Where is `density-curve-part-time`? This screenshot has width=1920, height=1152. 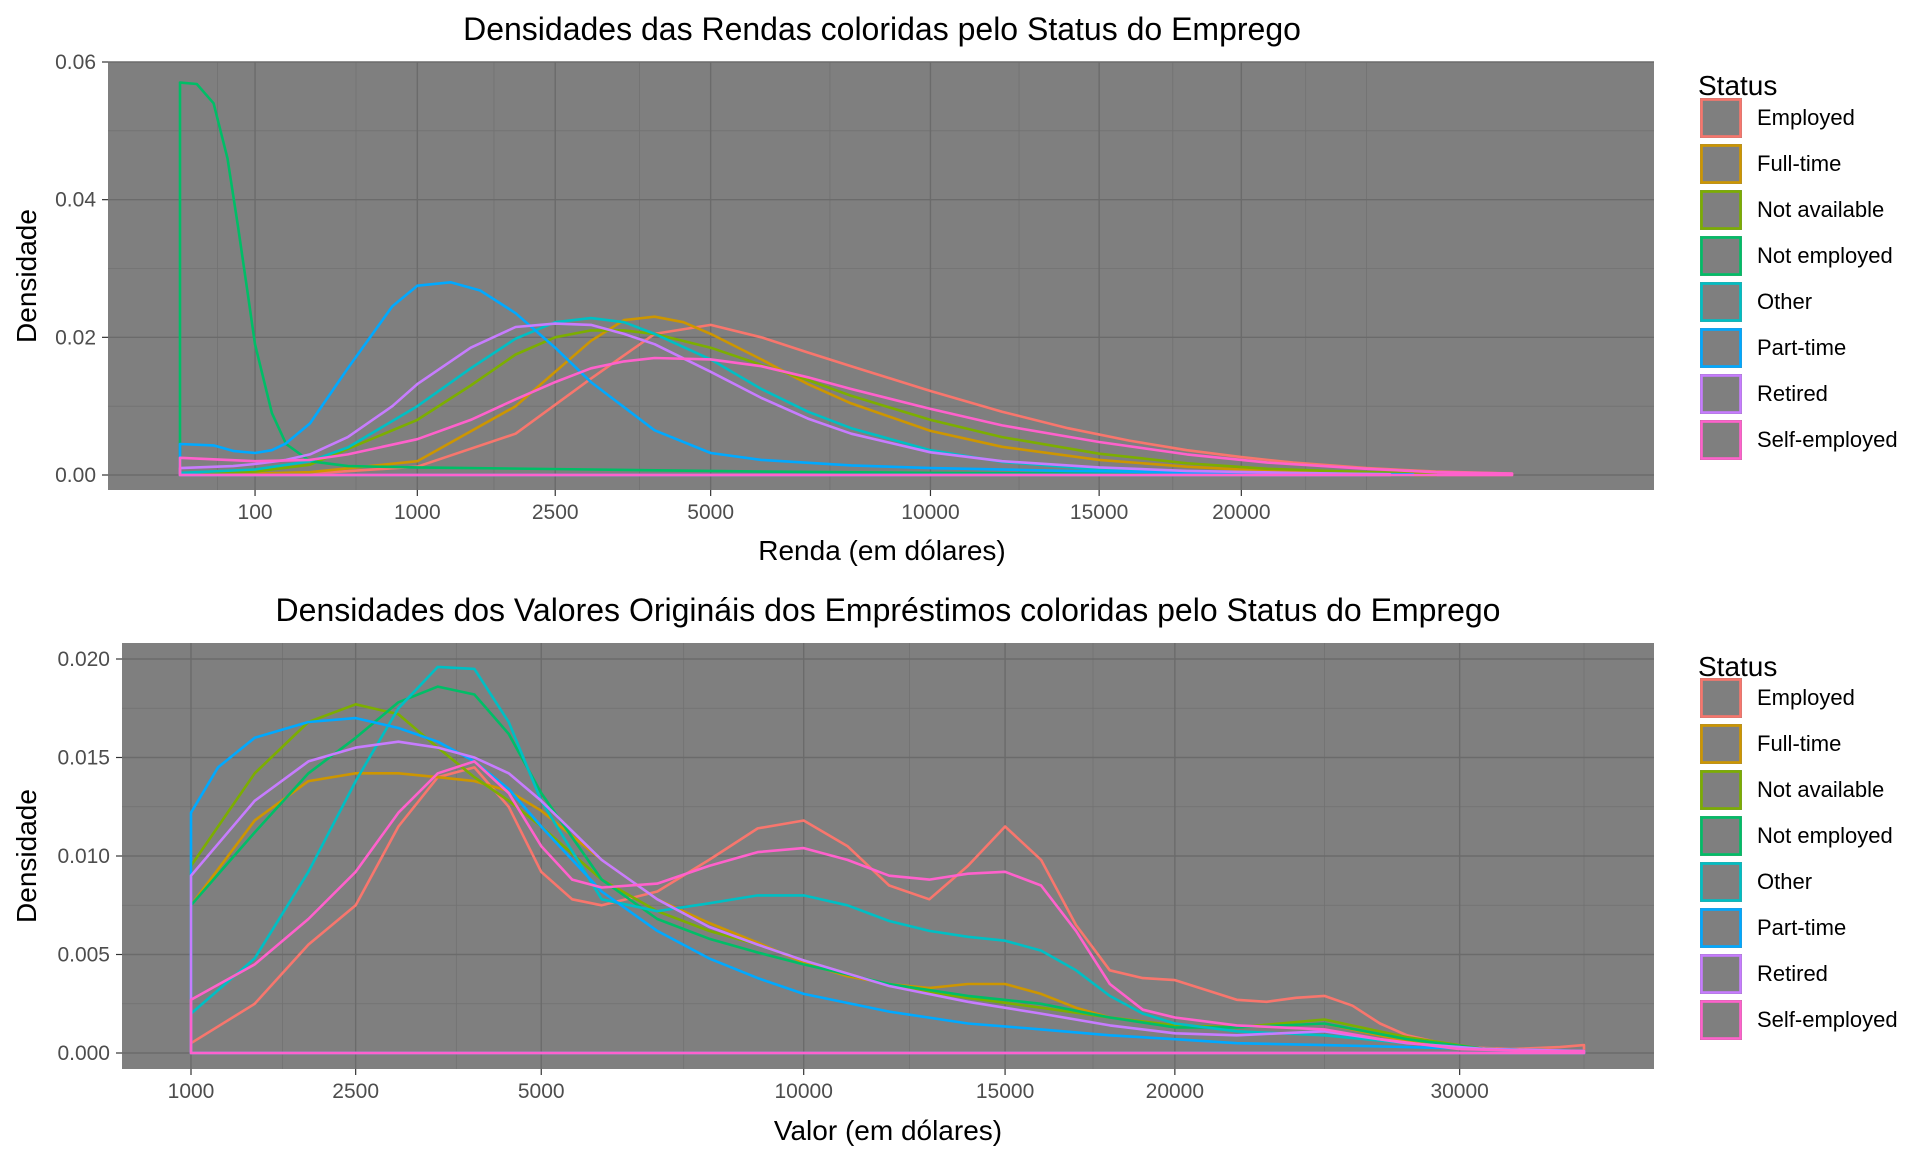
density-curve-part-time is located at coordinates (796, 379).